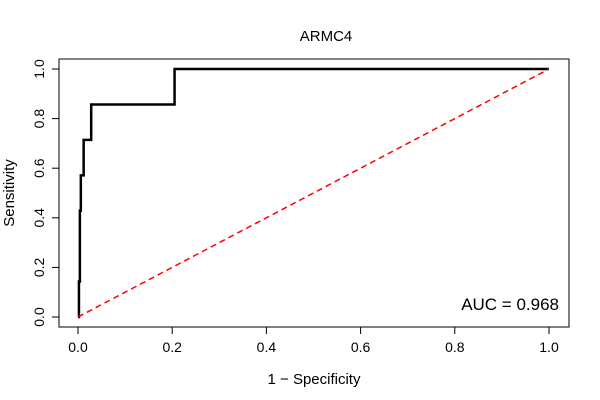  I want to click on chart-title: ARMC4, so click(326, 36).